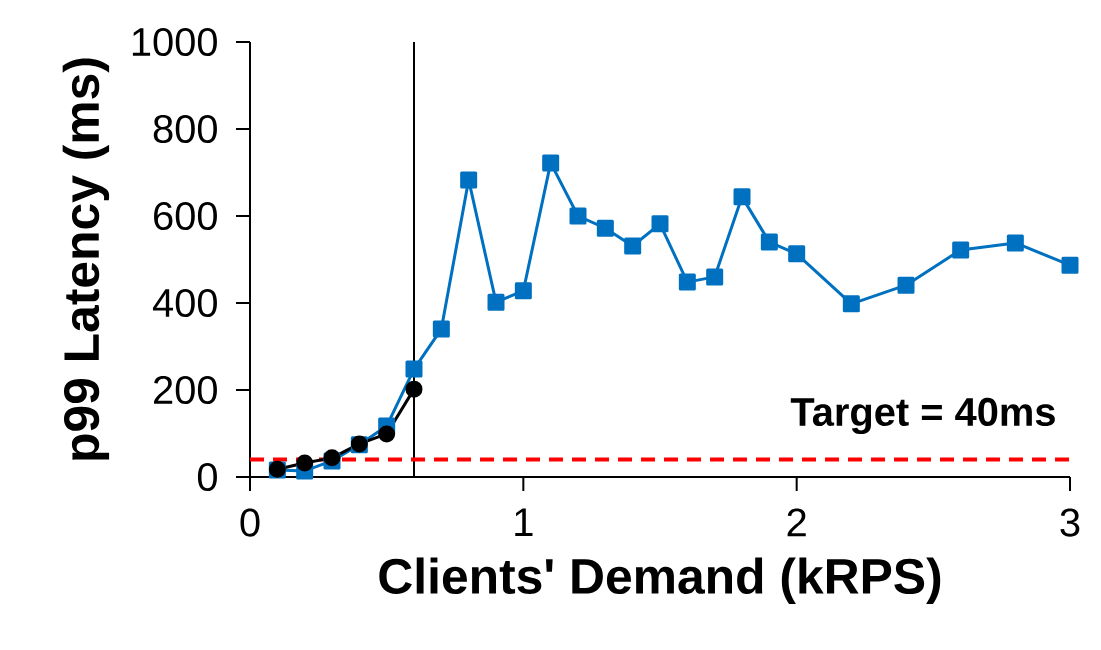 This screenshot has height=650, width=1101. What do you see at coordinates (174, 42) in the screenshot?
I see `y-tick-label: 1000` at bounding box center [174, 42].